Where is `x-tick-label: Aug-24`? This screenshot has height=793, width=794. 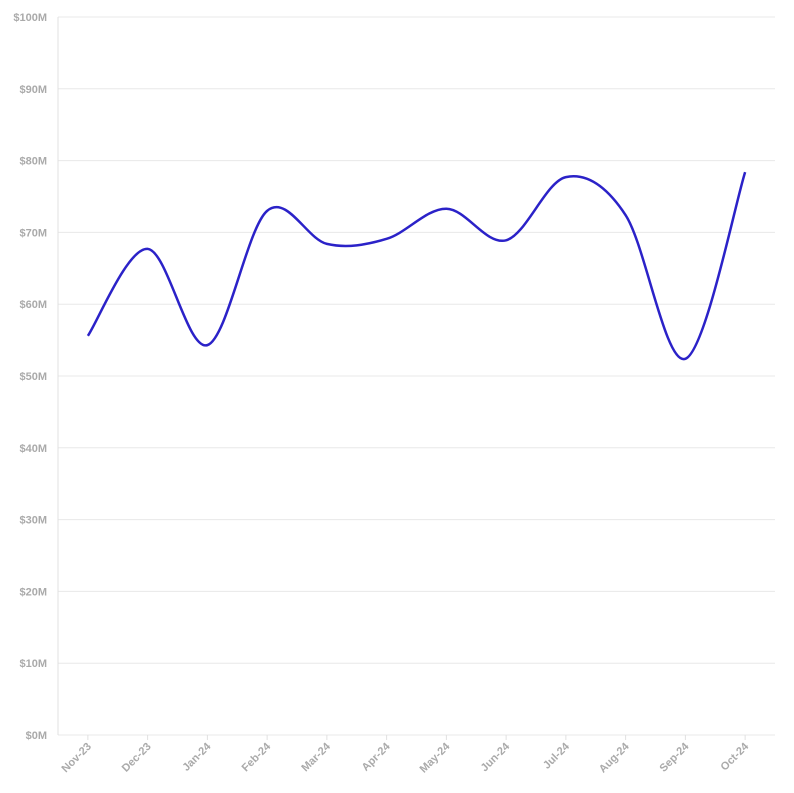 x-tick-label: Aug-24 is located at coordinates (614, 757).